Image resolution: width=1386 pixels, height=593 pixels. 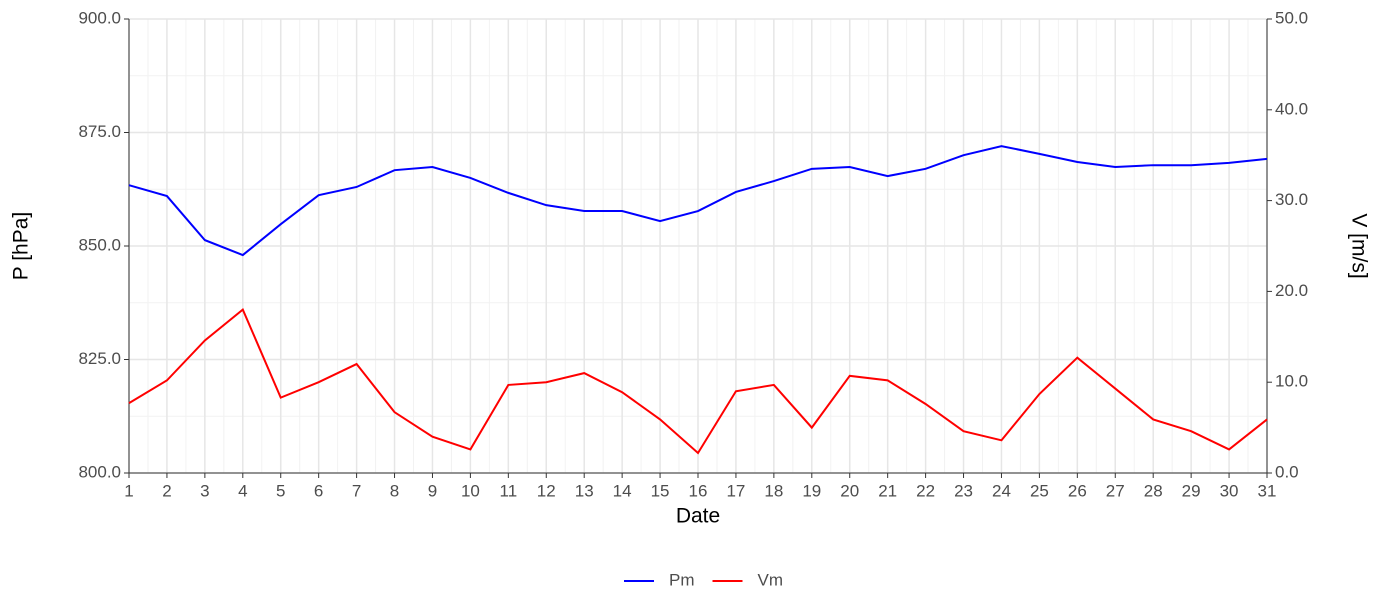 I want to click on x-tick-label: 23, so click(x=963, y=490).